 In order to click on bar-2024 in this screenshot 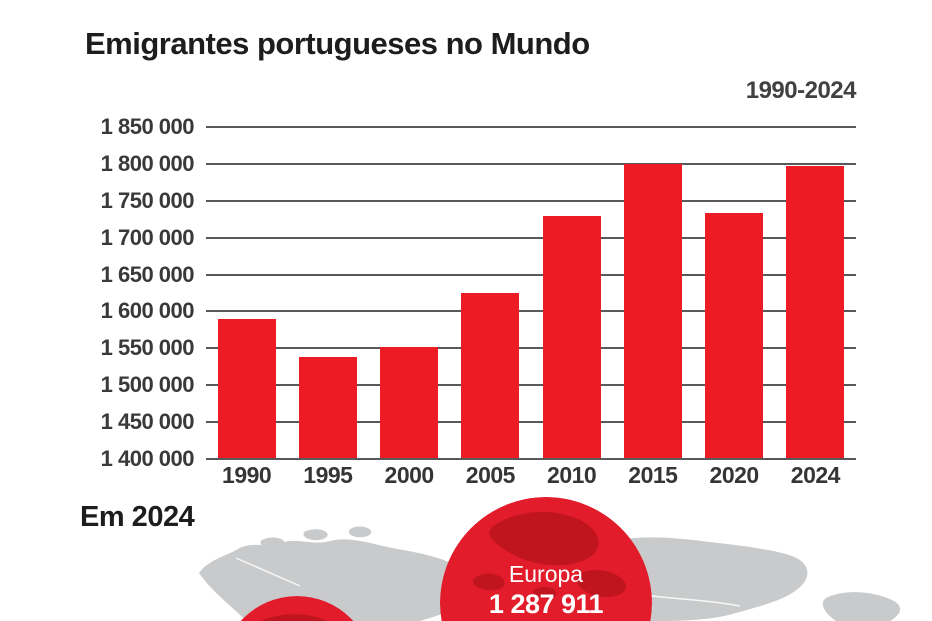, I will do `click(815, 312)`.